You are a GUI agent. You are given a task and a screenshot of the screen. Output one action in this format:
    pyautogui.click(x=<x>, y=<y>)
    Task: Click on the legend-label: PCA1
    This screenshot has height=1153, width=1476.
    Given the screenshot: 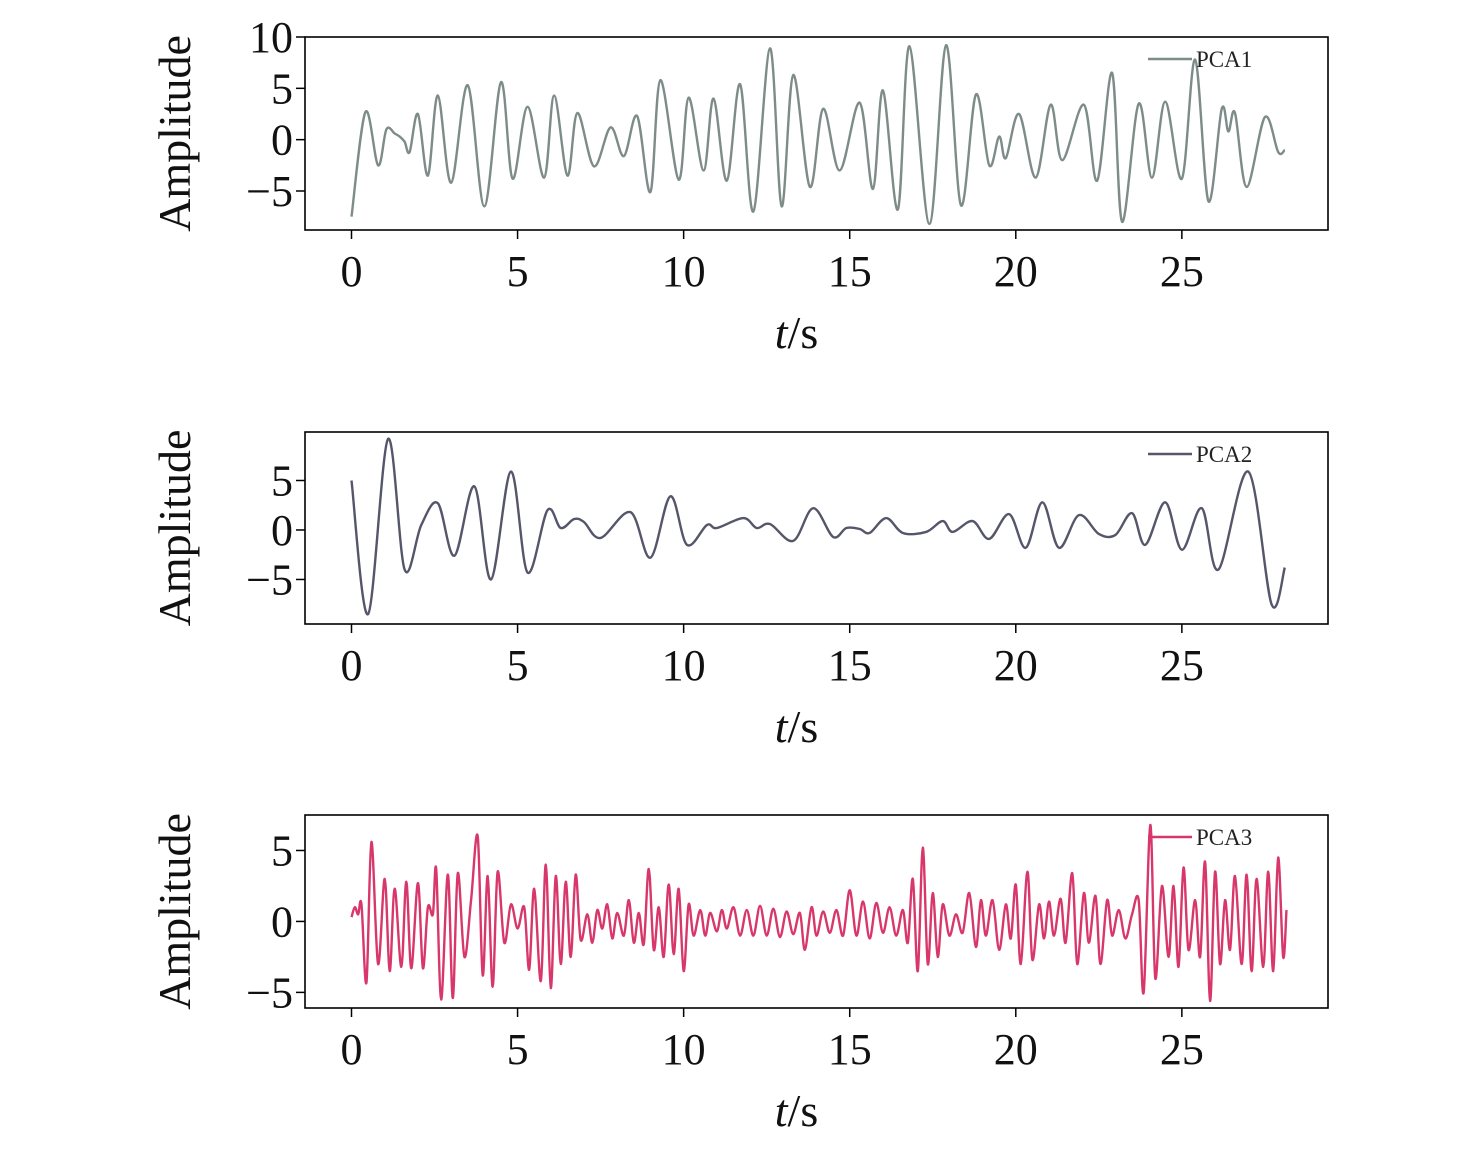 What is the action you would take?
    pyautogui.click(x=1224, y=59)
    